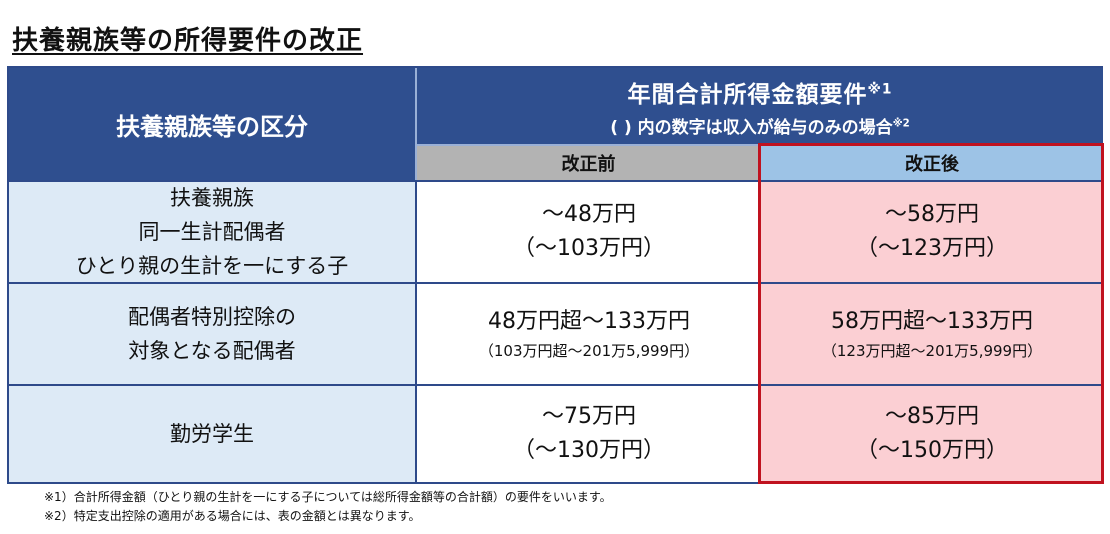  What do you see at coordinates (213, 124) in the screenshot?
I see `category-header: 扶養親族等の区分` at bounding box center [213, 124].